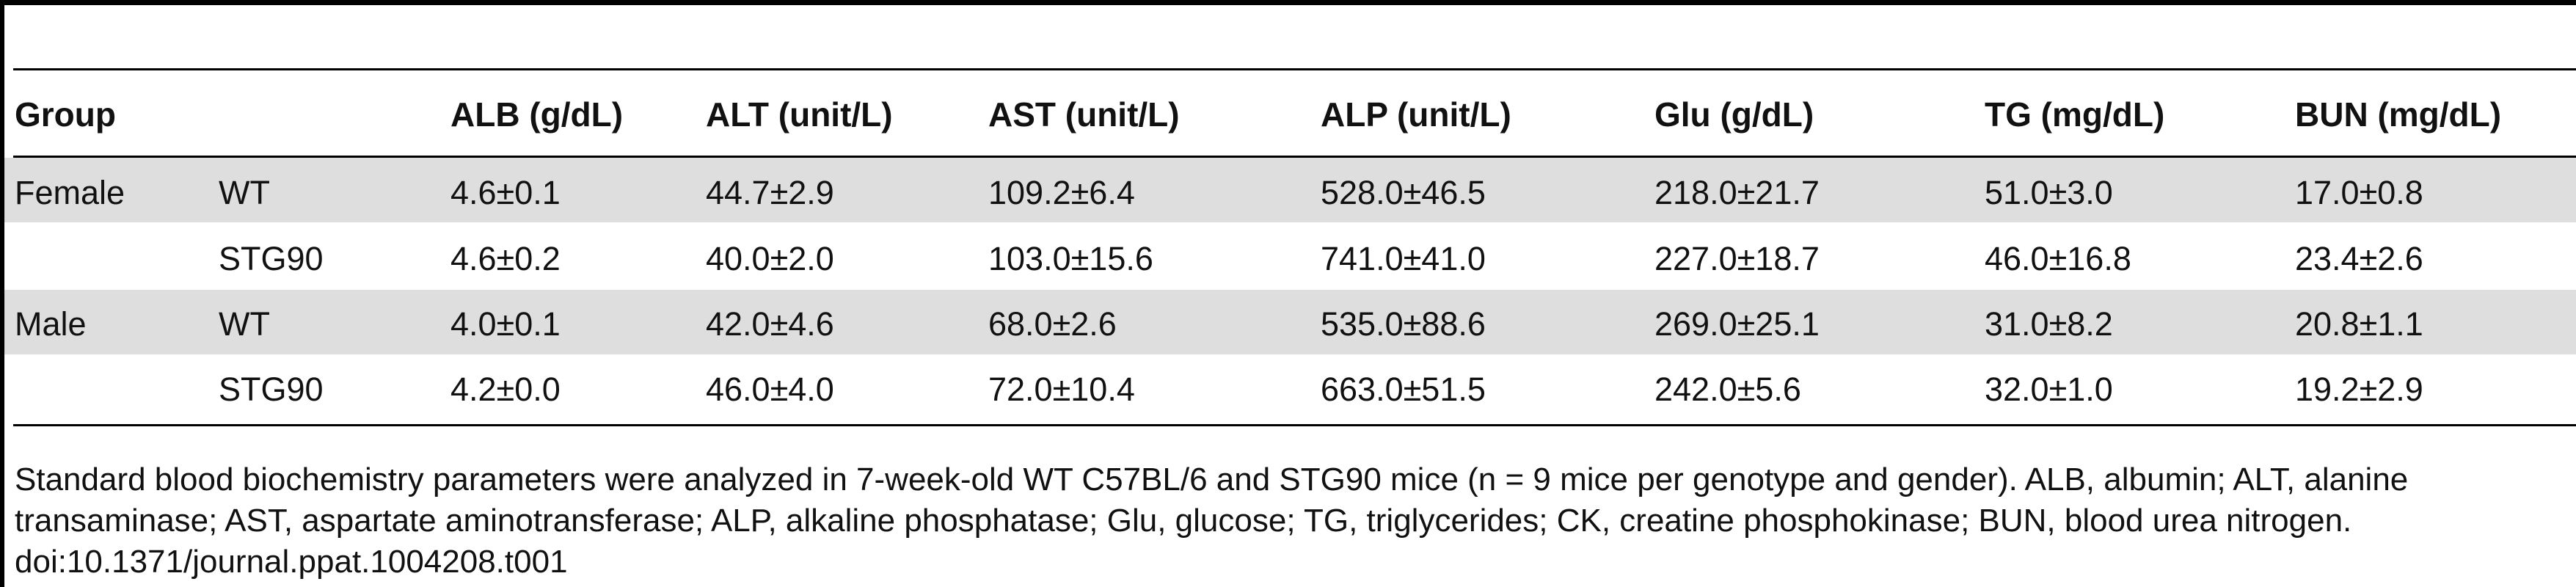  Describe the element at coordinates (2049, 324) in the screenshot. I see `cell-tg: 31.0±8.2` at that location.